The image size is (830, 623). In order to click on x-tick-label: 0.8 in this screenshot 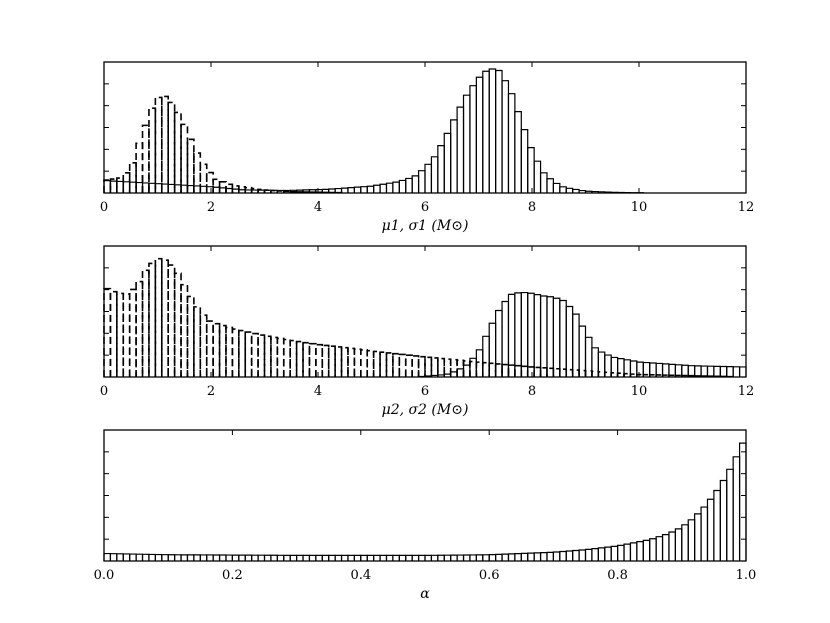, I will do `click(617, 575)`.